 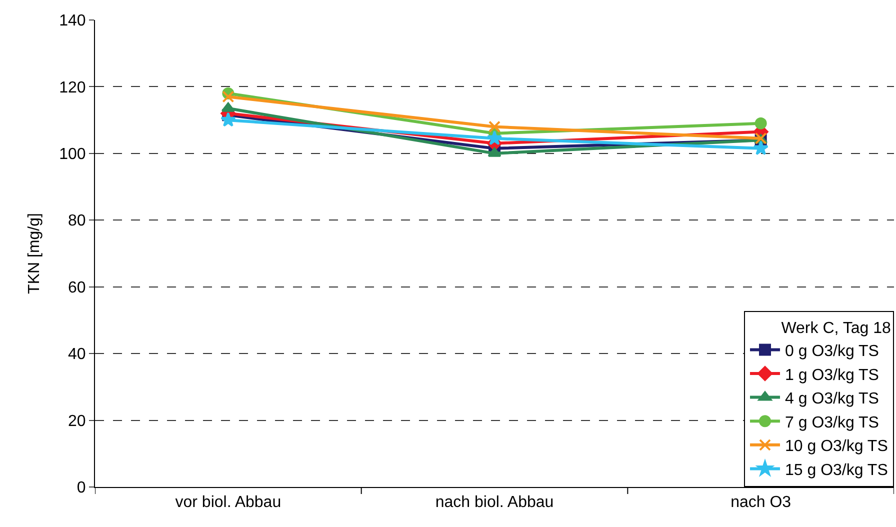 I want to click on y-tick-label: 40, so click(x=77, y=355).